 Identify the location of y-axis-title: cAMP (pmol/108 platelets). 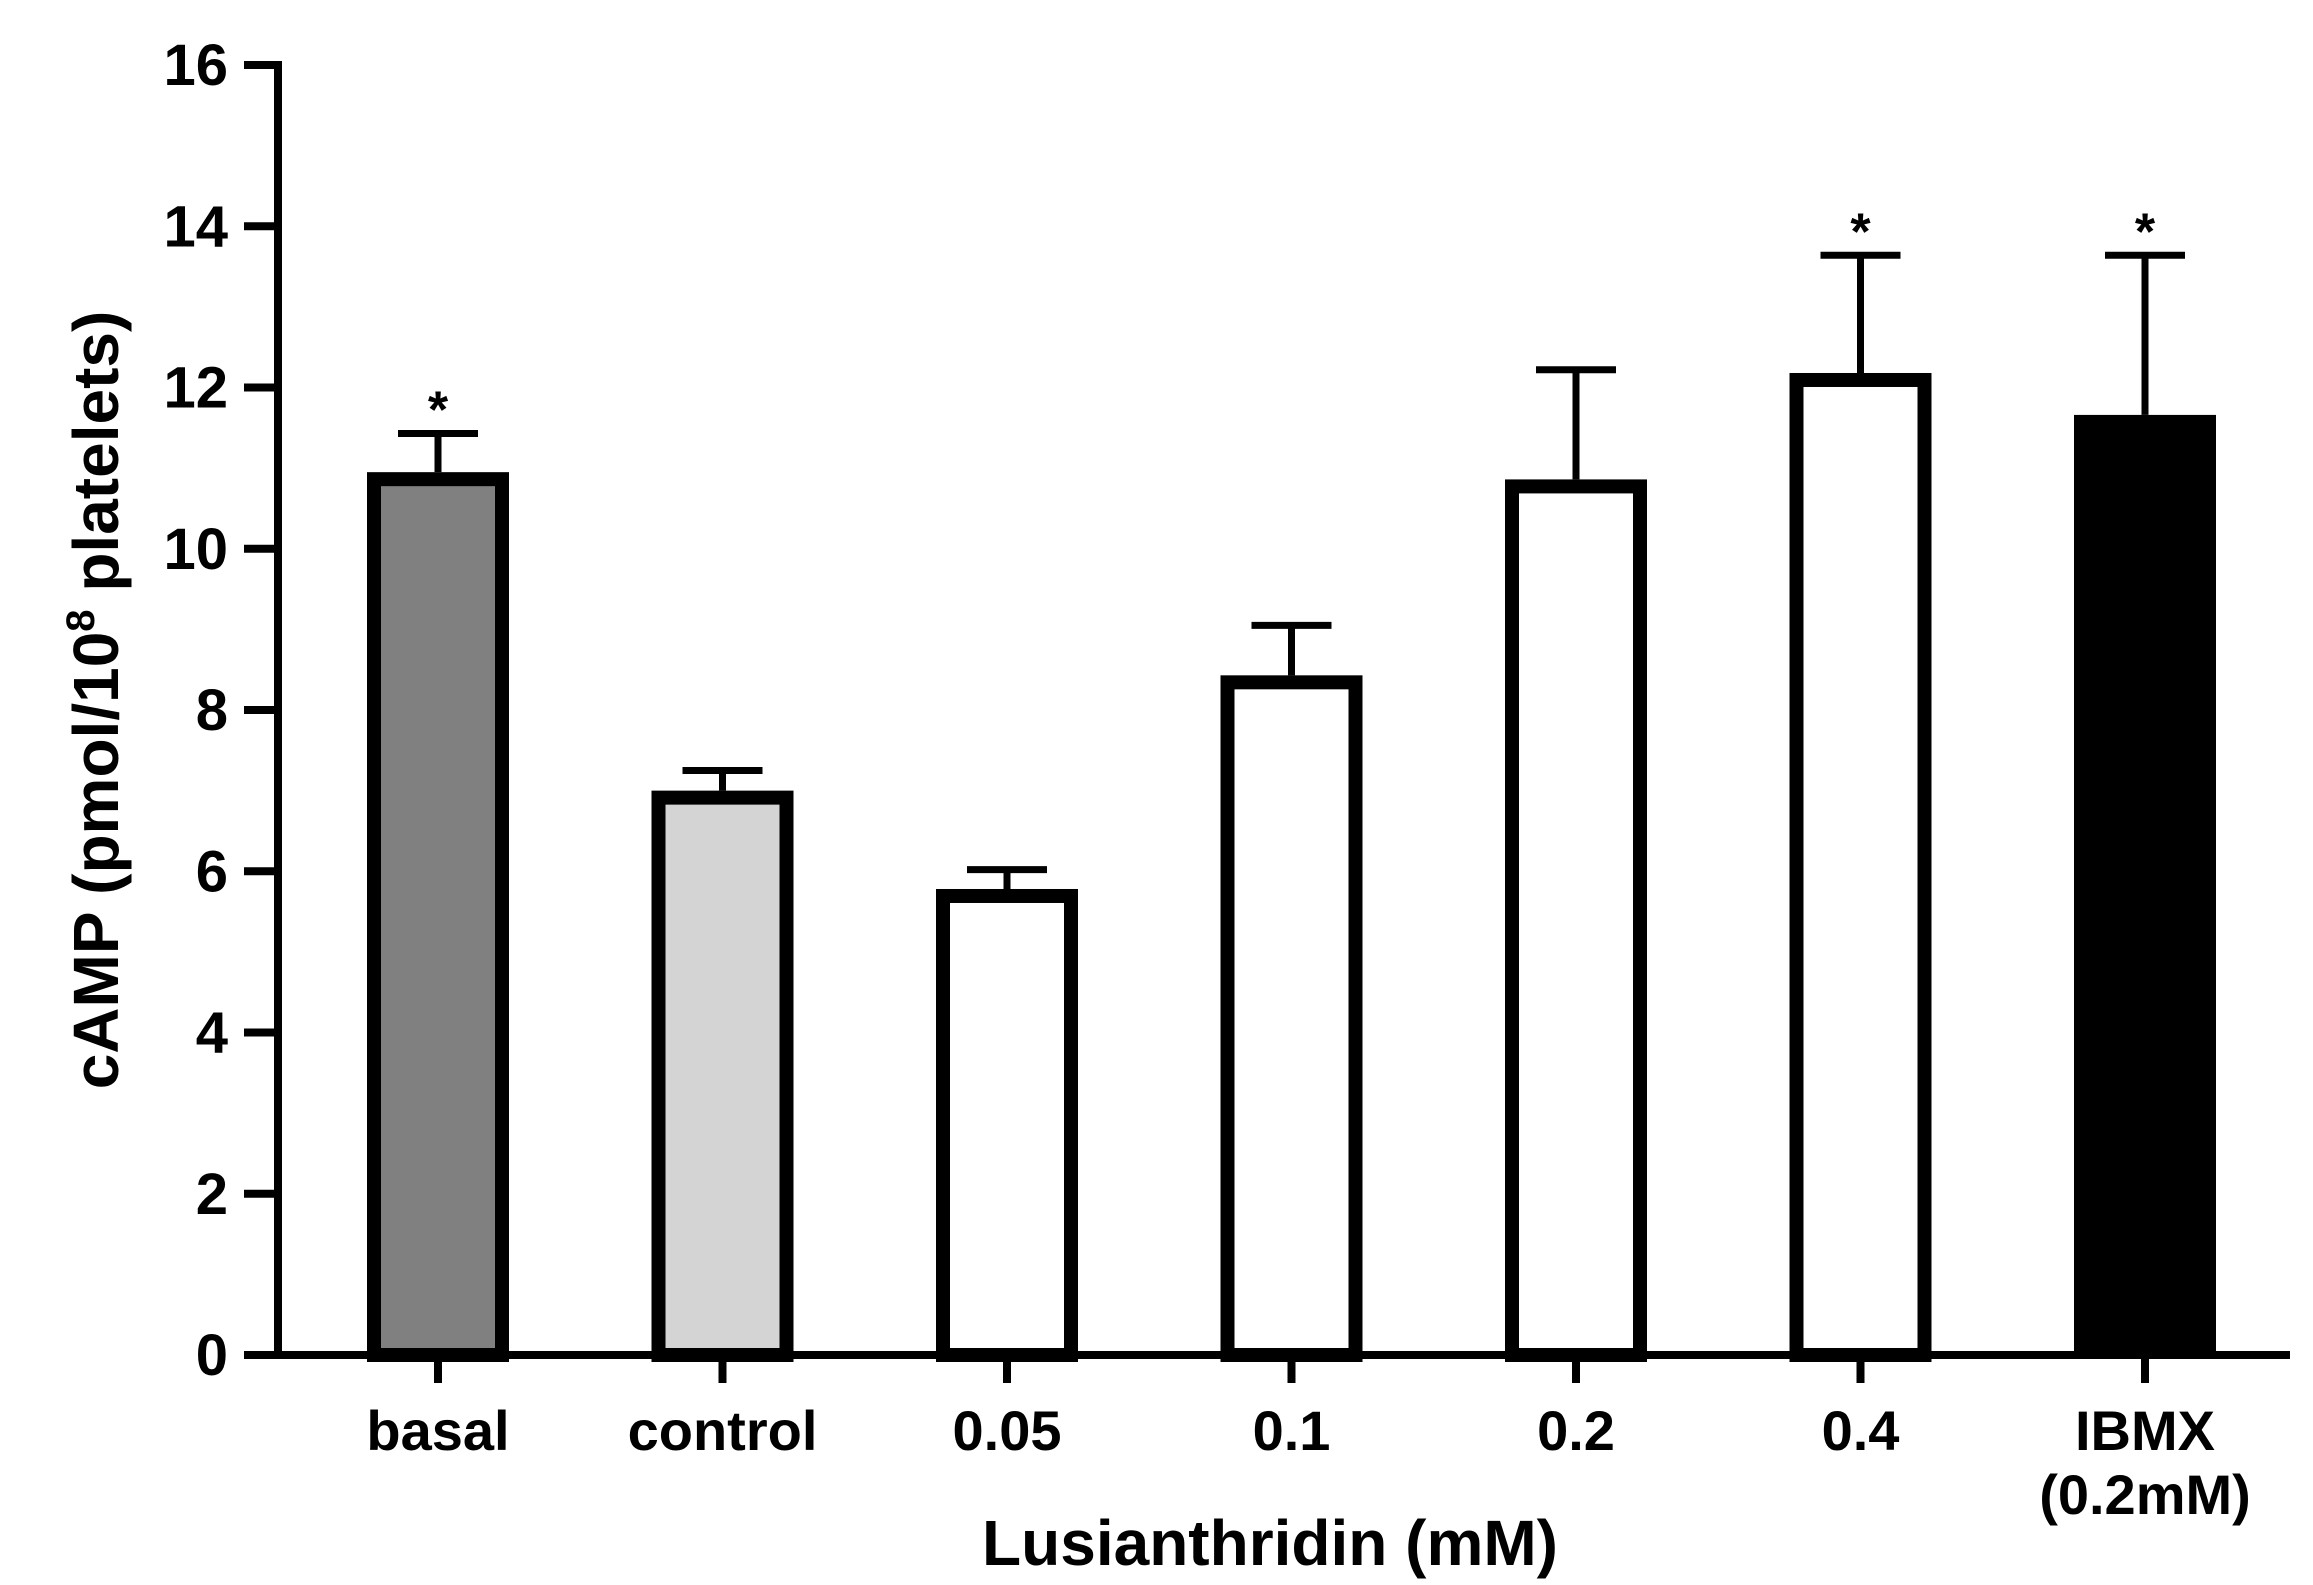
(95, 700).